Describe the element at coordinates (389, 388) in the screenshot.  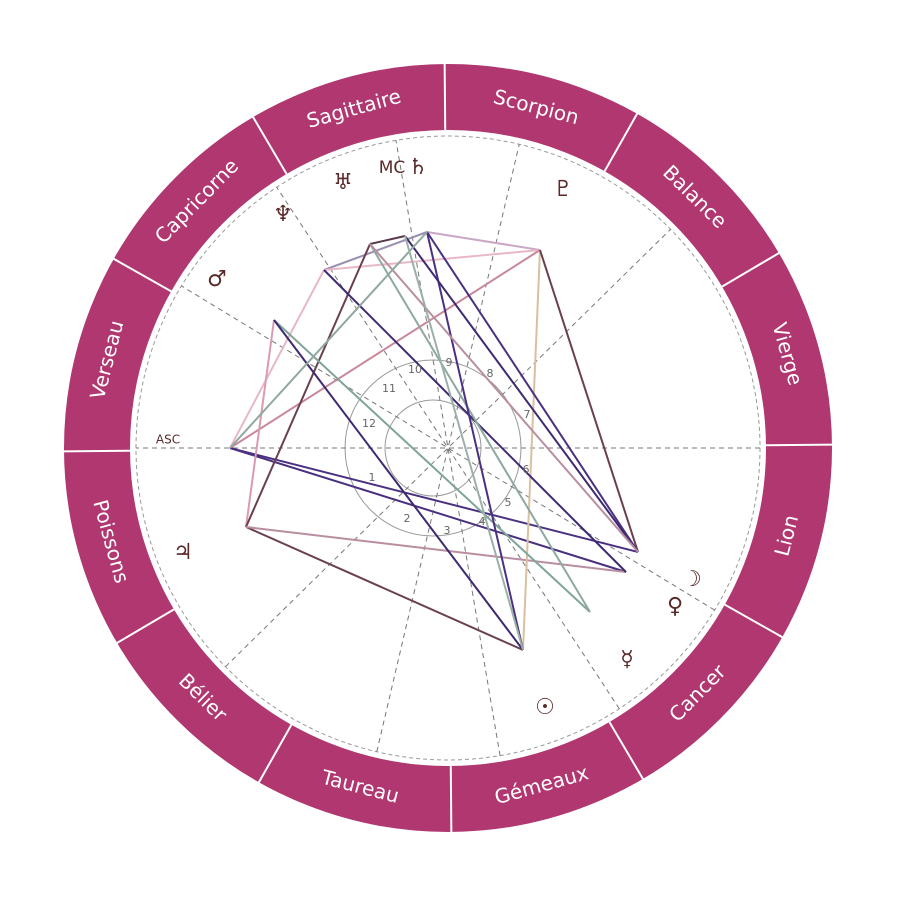
I see `house-number: 11` at that location.